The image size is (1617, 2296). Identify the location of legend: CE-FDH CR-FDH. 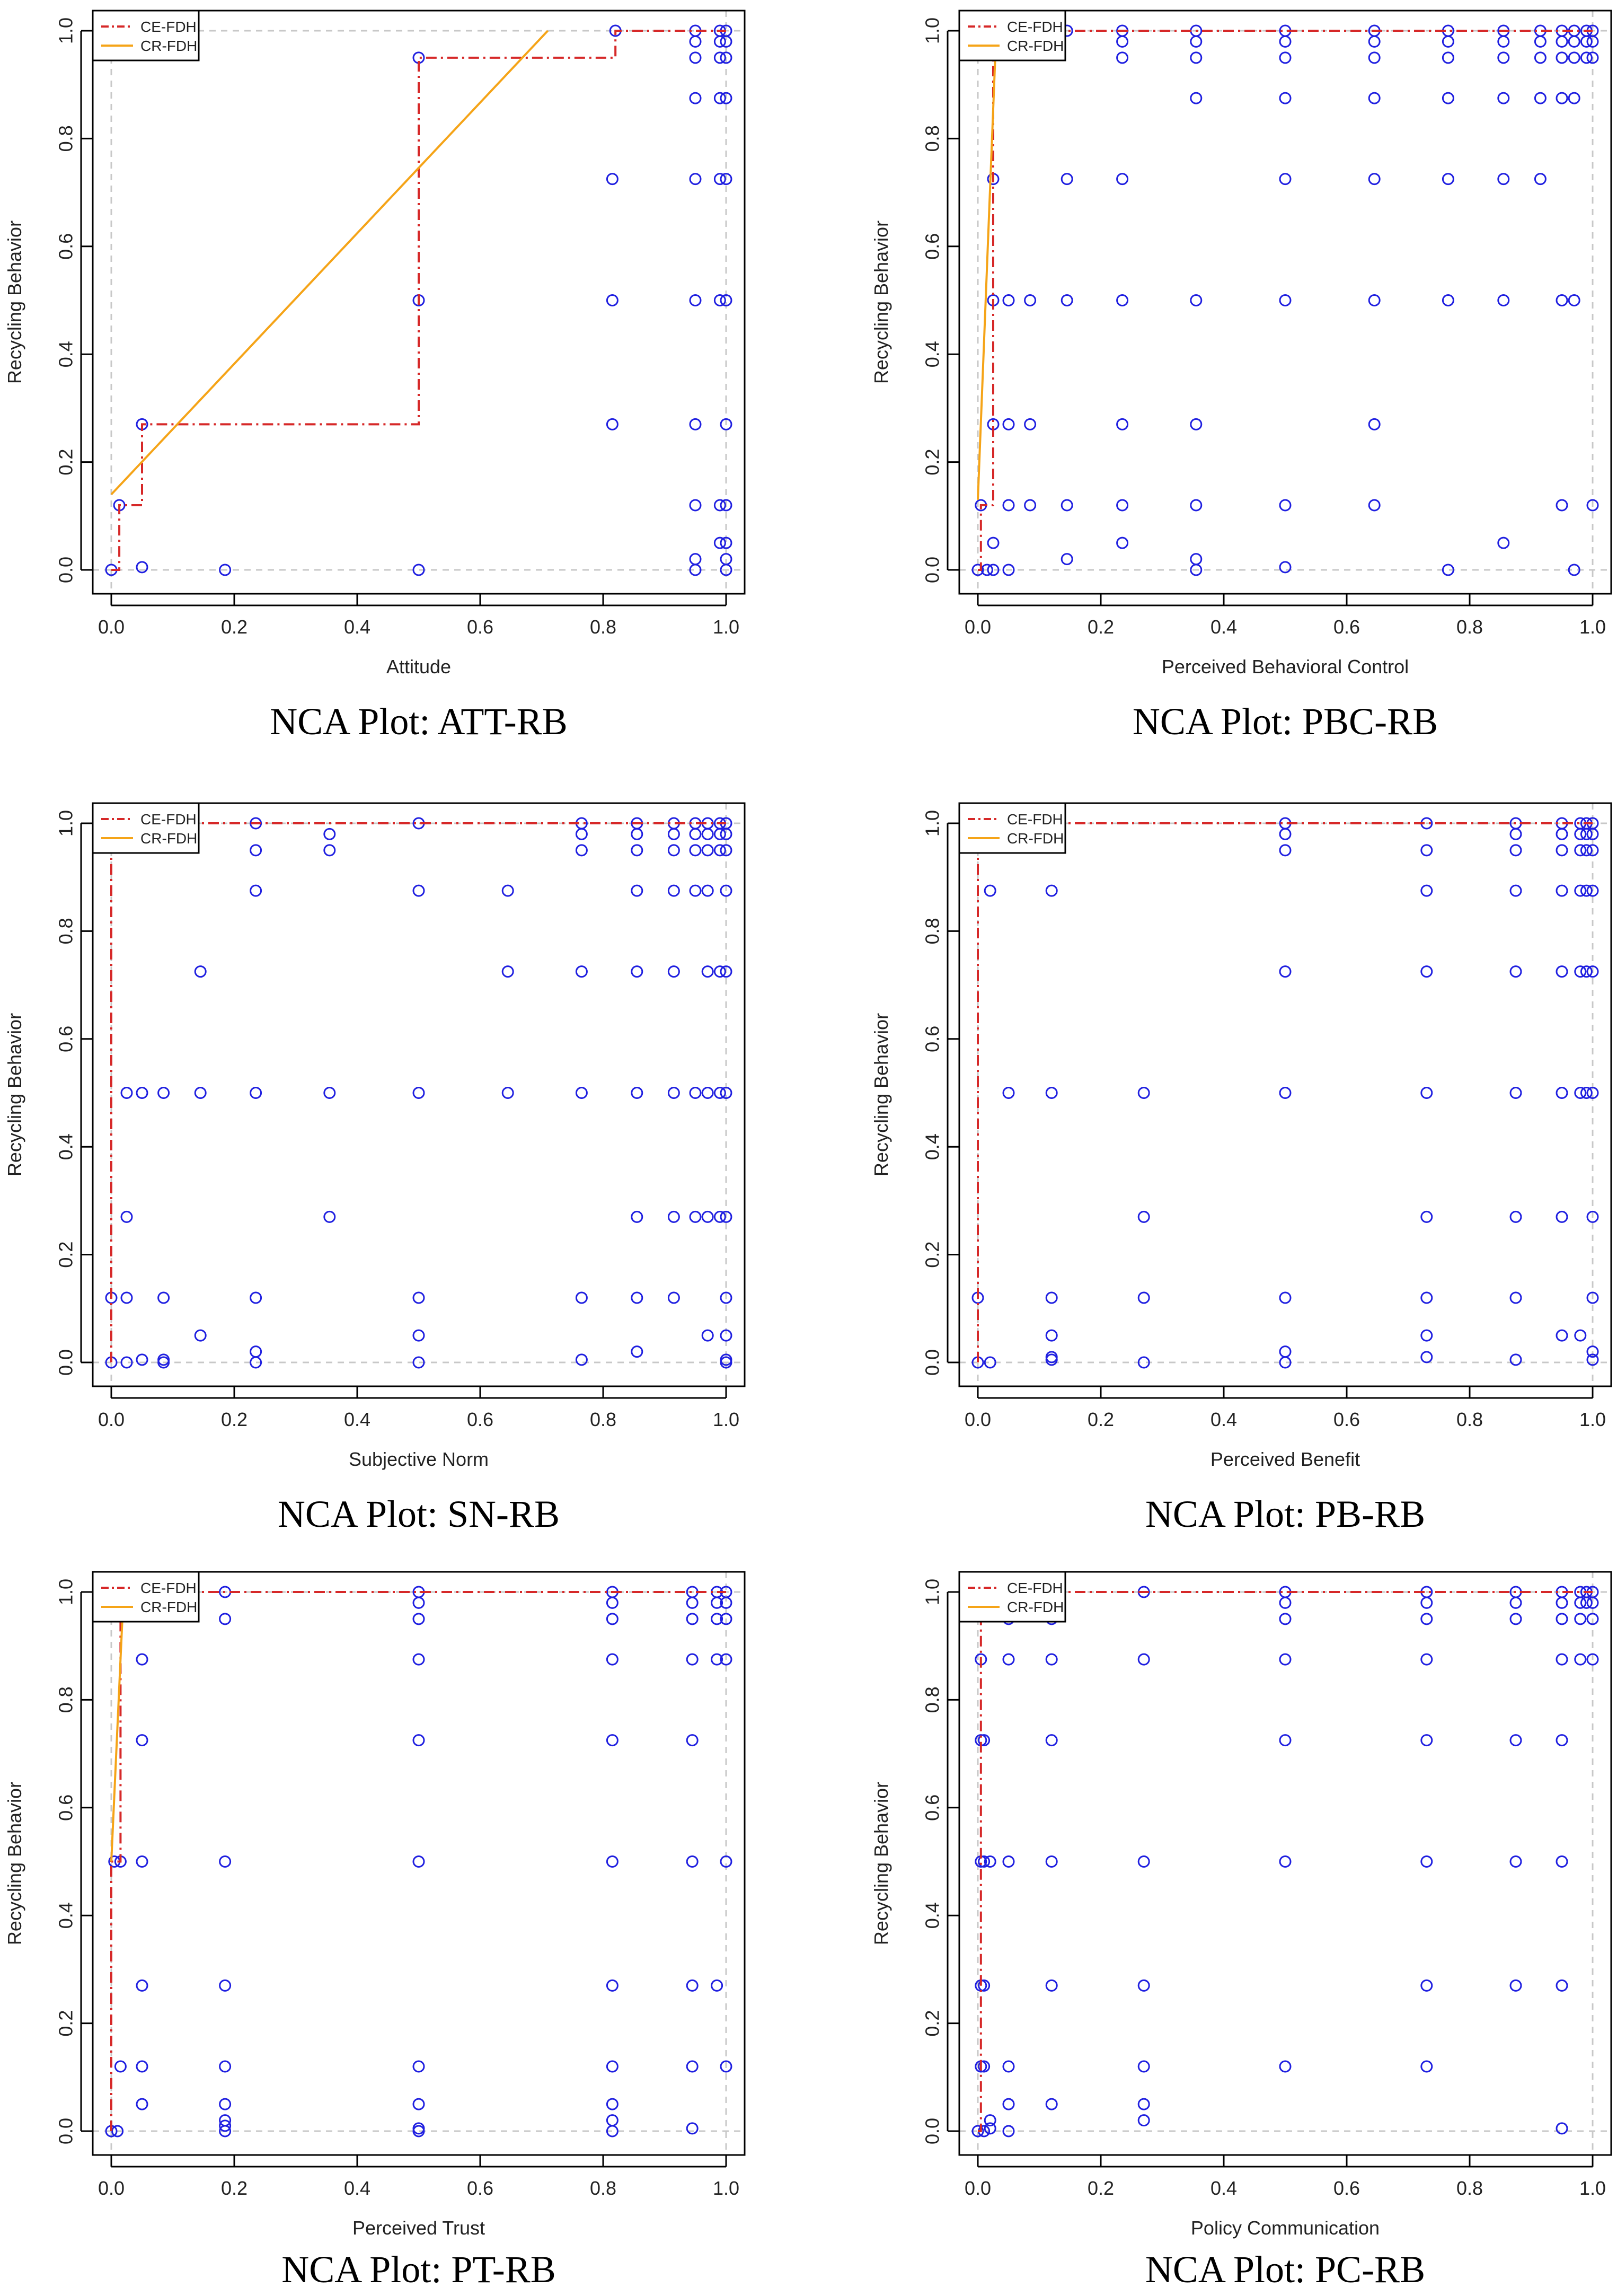
(146, 35).